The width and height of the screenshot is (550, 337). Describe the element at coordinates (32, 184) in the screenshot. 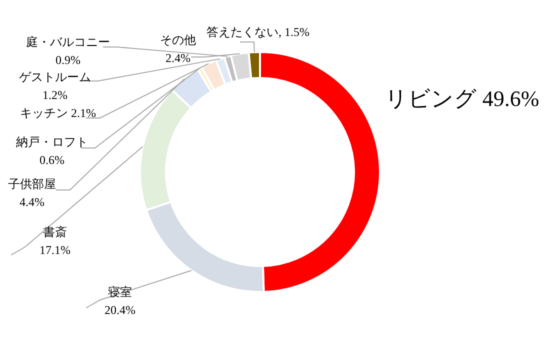

I see `slice-label: 子供部屋` at that location.